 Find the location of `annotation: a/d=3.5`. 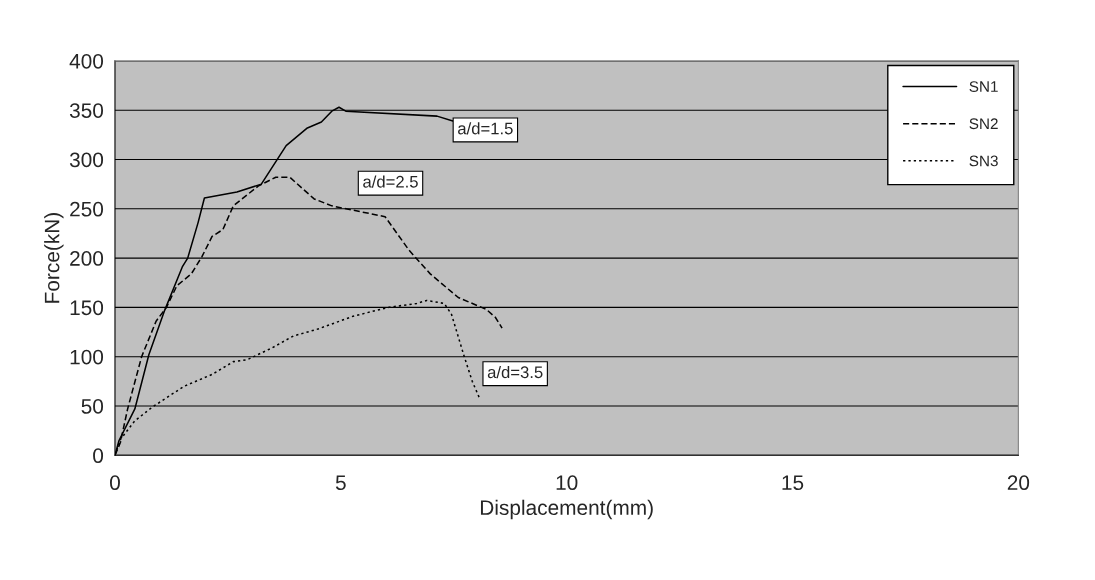

annotation: a/d=3.5 is located at coordinates (515, 372).